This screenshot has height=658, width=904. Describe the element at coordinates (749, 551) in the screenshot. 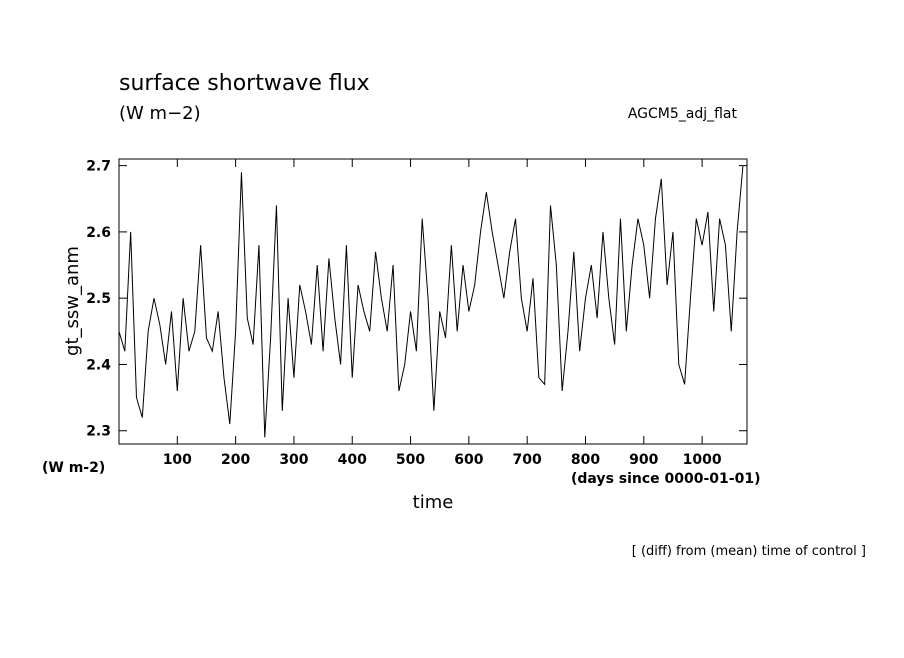

I see `footnote: [ (diff) from (mean) time of control ]` at that location.